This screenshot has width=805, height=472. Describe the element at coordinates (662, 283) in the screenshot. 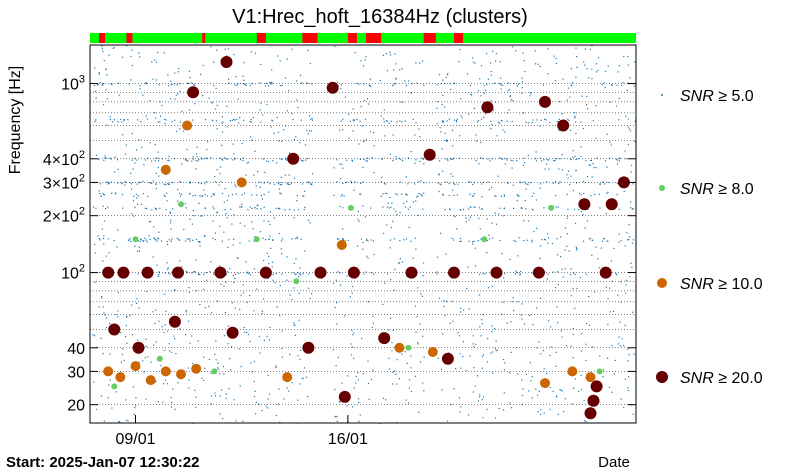

I see `legend-marker` at that location.